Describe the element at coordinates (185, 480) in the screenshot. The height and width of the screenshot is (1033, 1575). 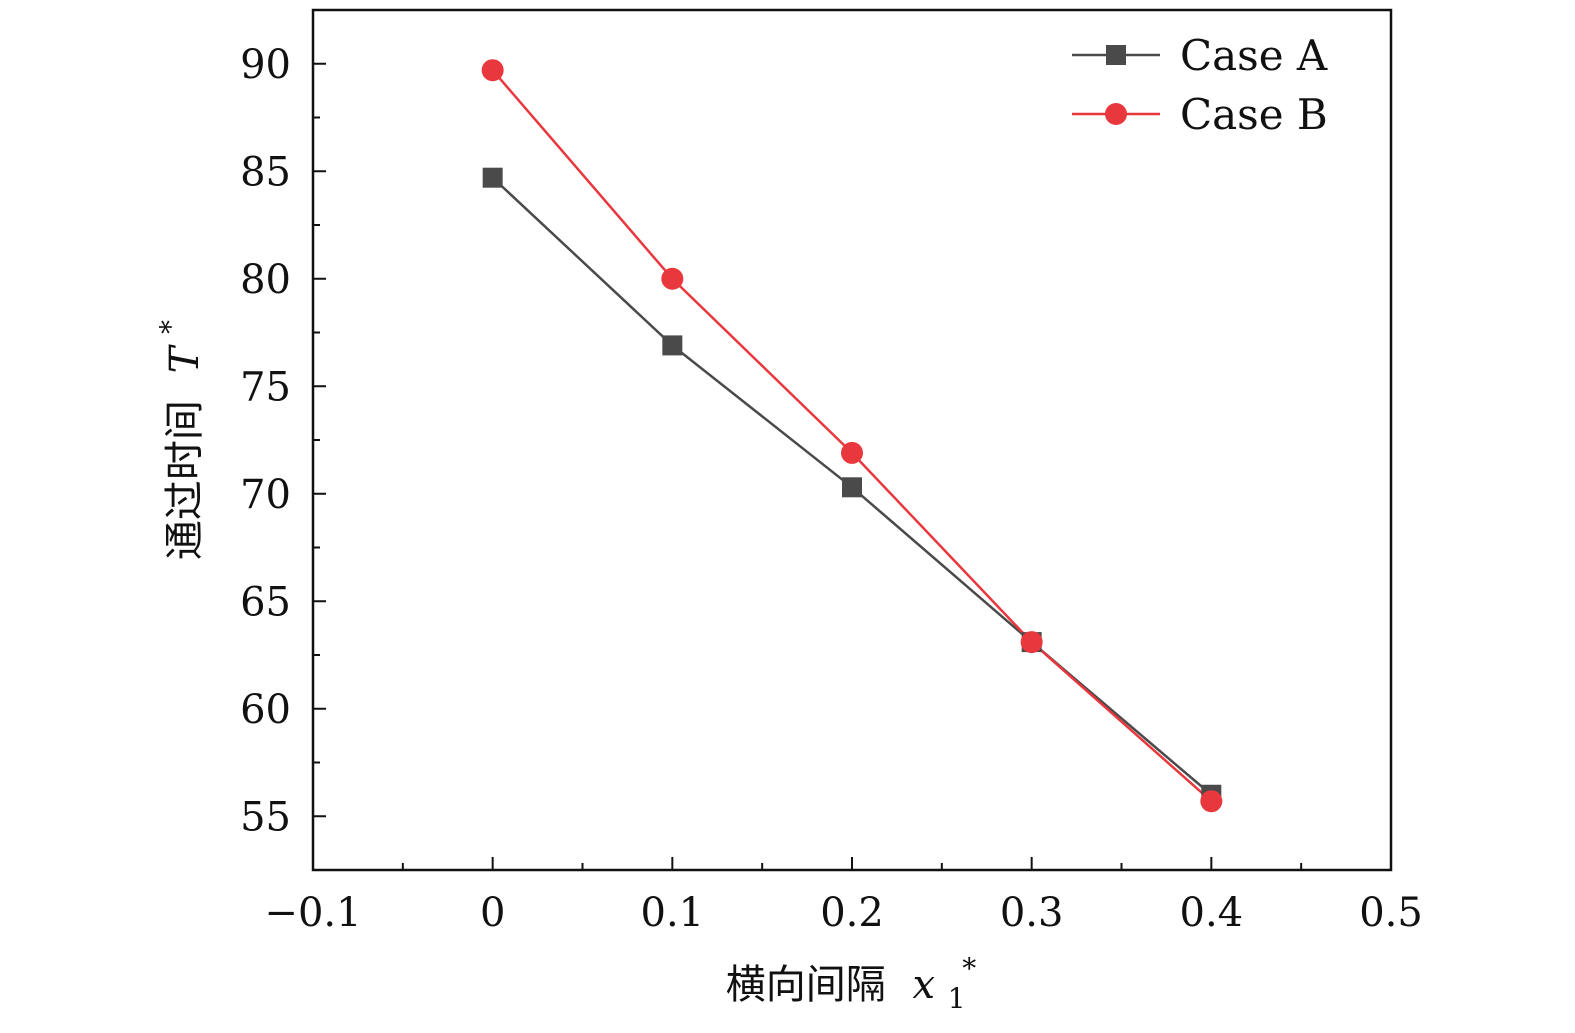
I see `y-axis-title-text: 通过时间` at that location.